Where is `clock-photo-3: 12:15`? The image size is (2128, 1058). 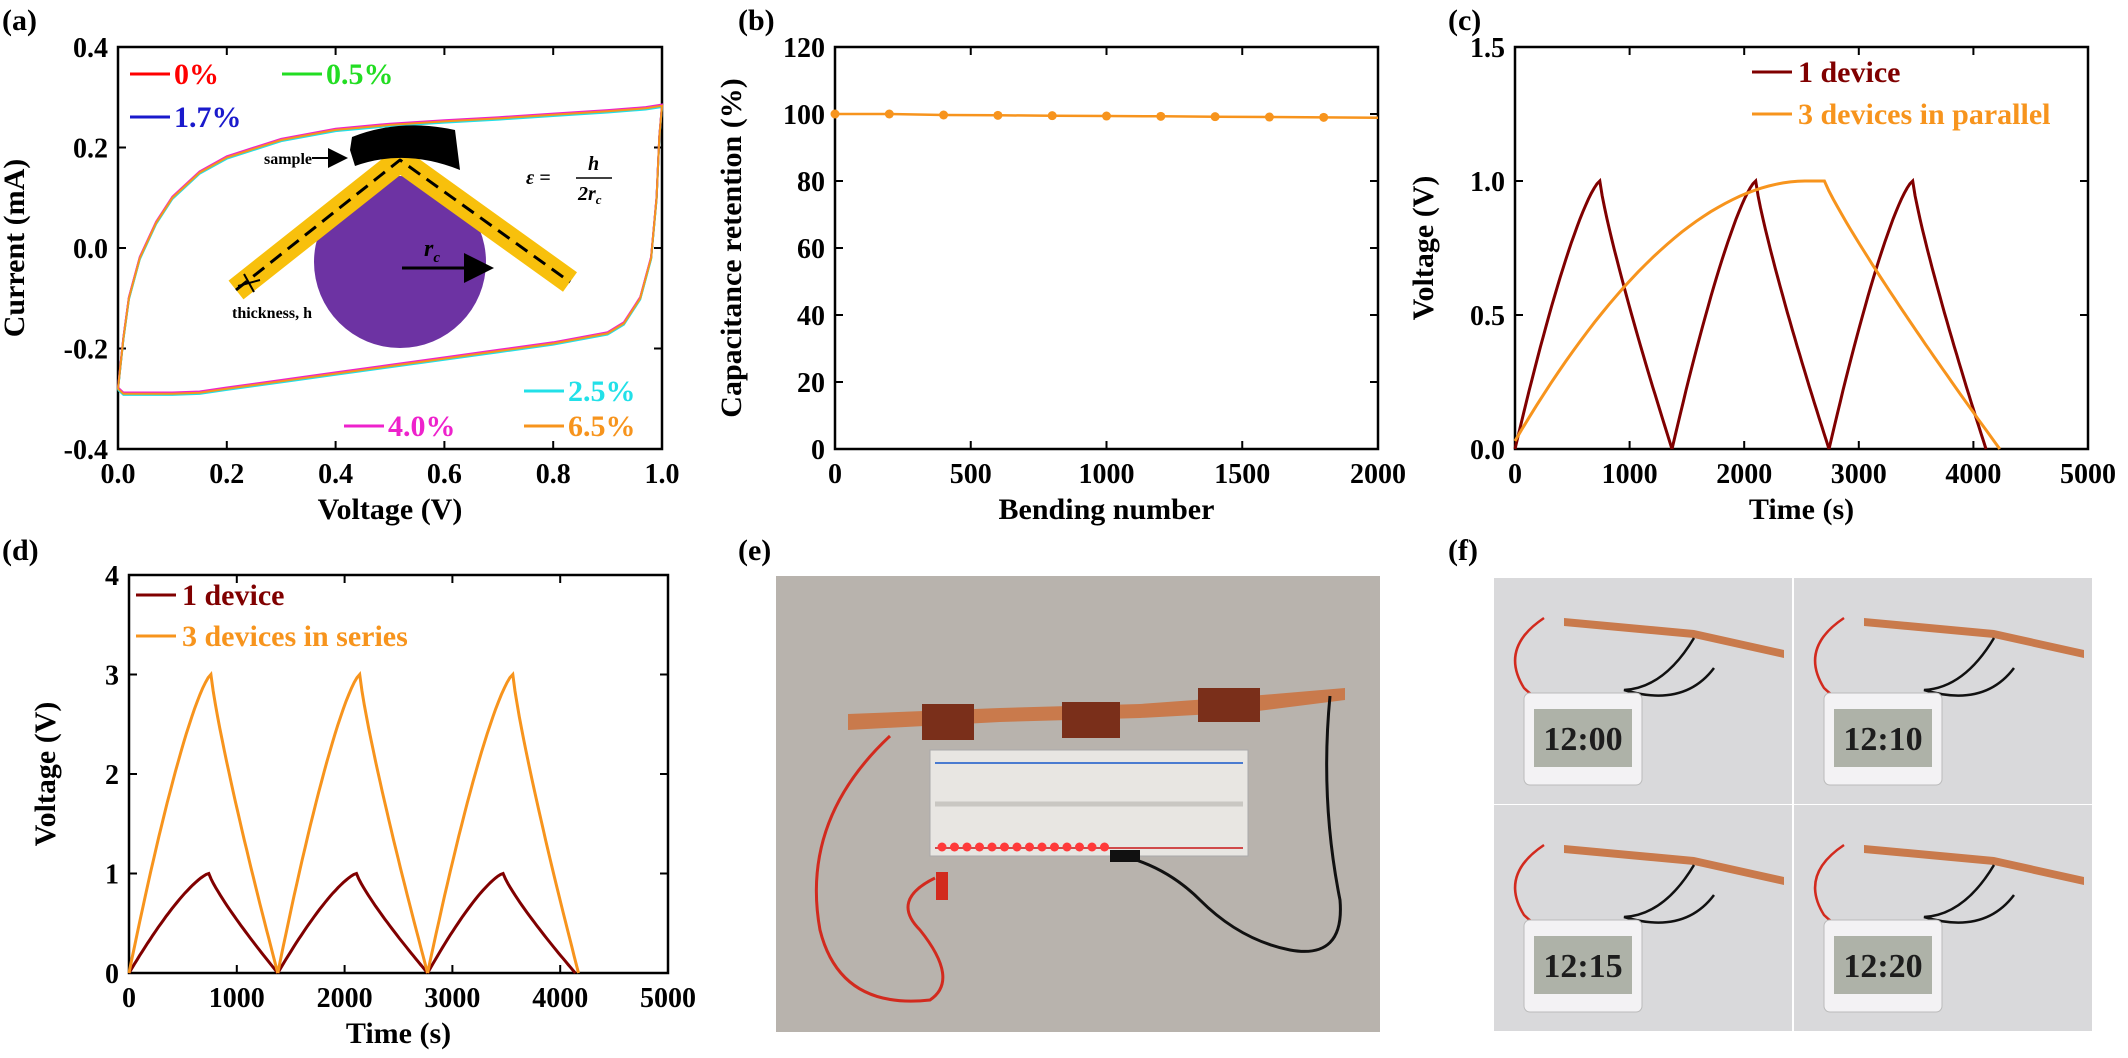 clock-photo-3: 12:15 is located at coordinates (1643, 918).